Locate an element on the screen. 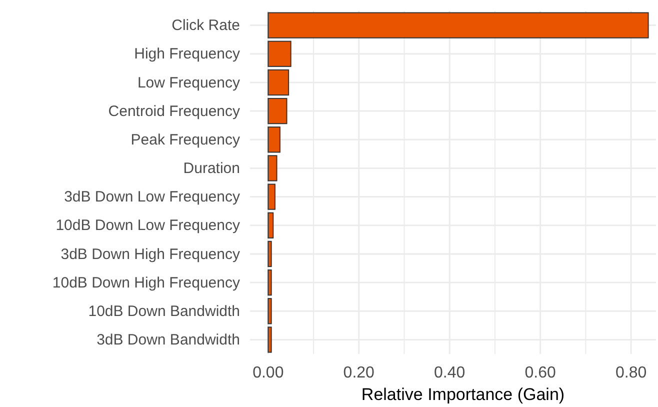 This screenshot has height=407, width=658. y-tick-label: Peak Frequency is located at coordinates (185, 139).